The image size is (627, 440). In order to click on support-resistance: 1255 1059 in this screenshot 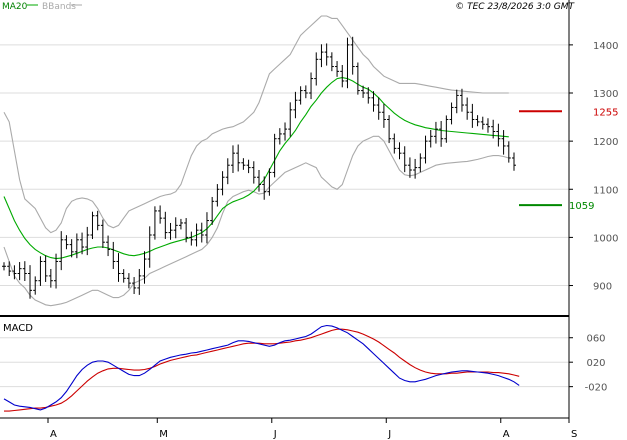, I will do `click(568, 159)`.